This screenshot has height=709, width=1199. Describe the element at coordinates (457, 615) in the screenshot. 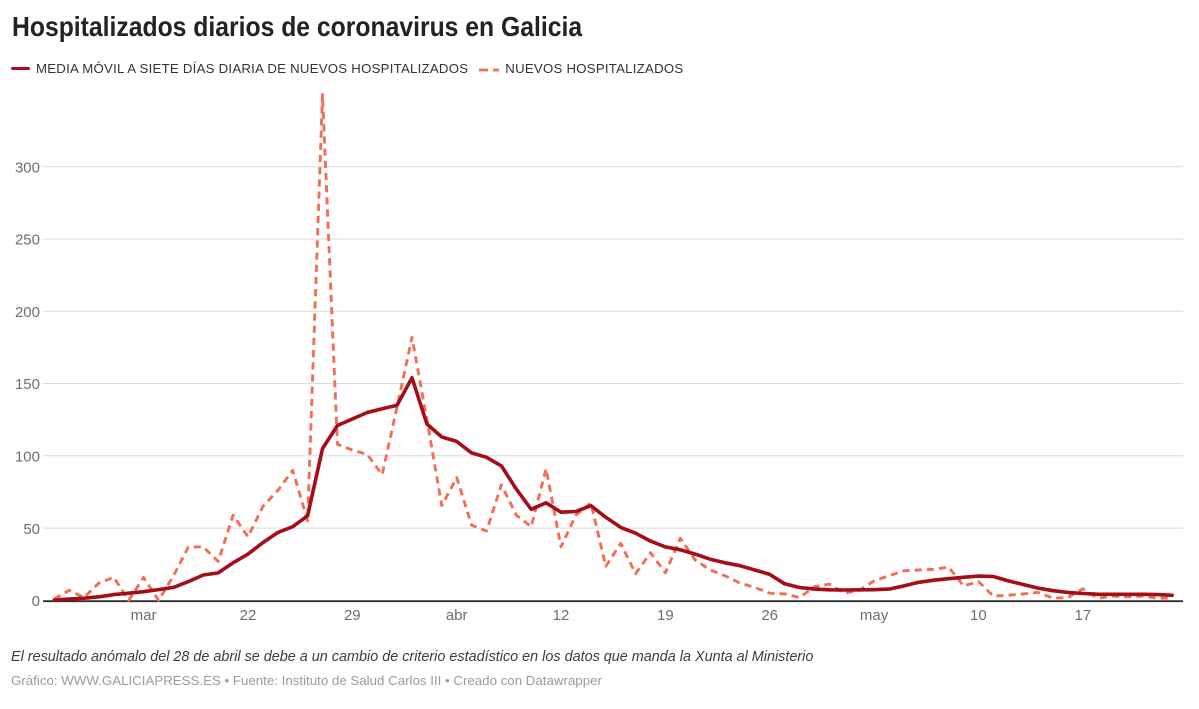

I see `svg-text: abr` at that location.